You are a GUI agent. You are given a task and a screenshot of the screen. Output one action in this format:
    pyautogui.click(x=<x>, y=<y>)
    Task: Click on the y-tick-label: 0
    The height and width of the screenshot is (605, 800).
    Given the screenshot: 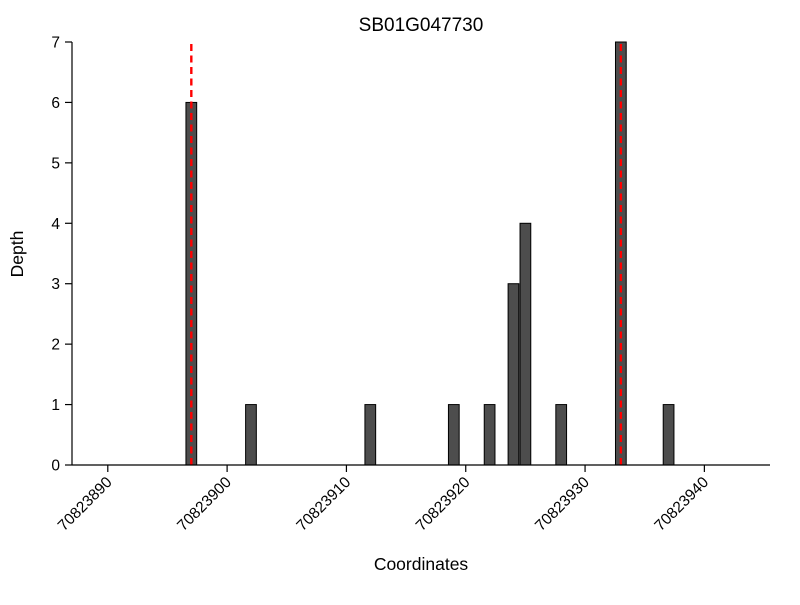 What is the action you would take?
    pyautogui.click(x=55, y=466)
    